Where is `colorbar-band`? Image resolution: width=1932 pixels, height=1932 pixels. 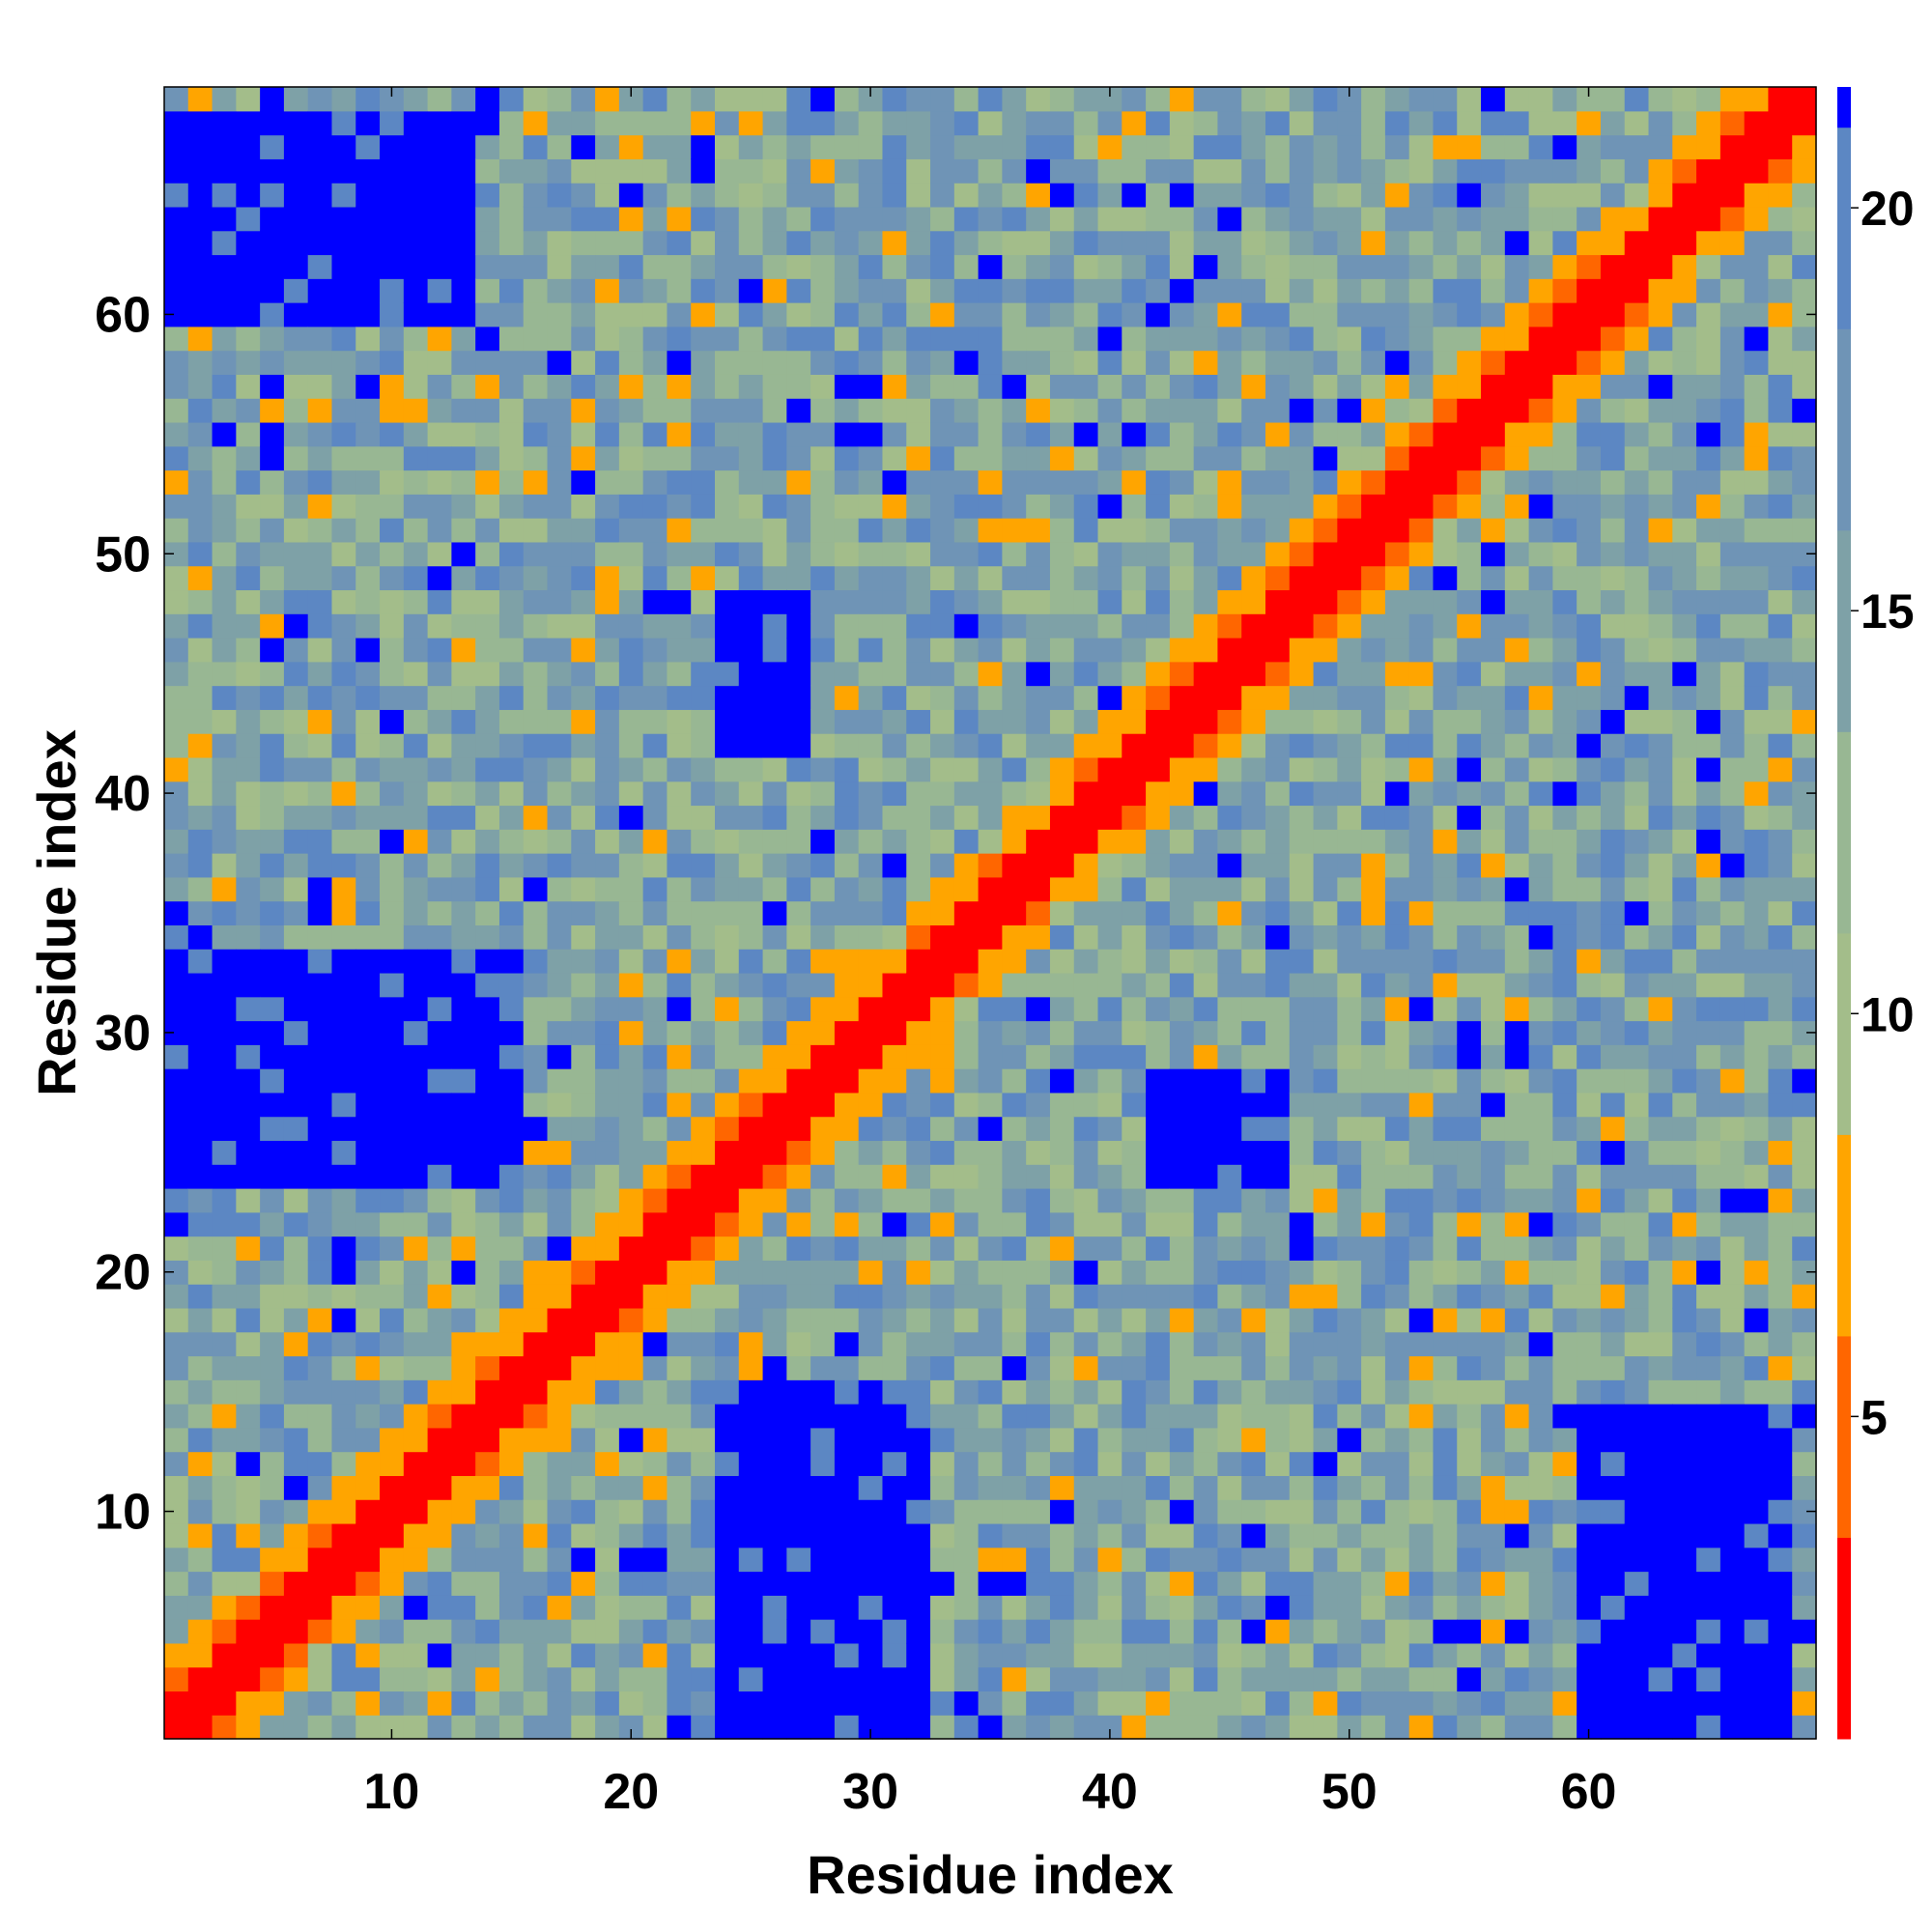
colorbar-band is located at coordinates (1844, 832).